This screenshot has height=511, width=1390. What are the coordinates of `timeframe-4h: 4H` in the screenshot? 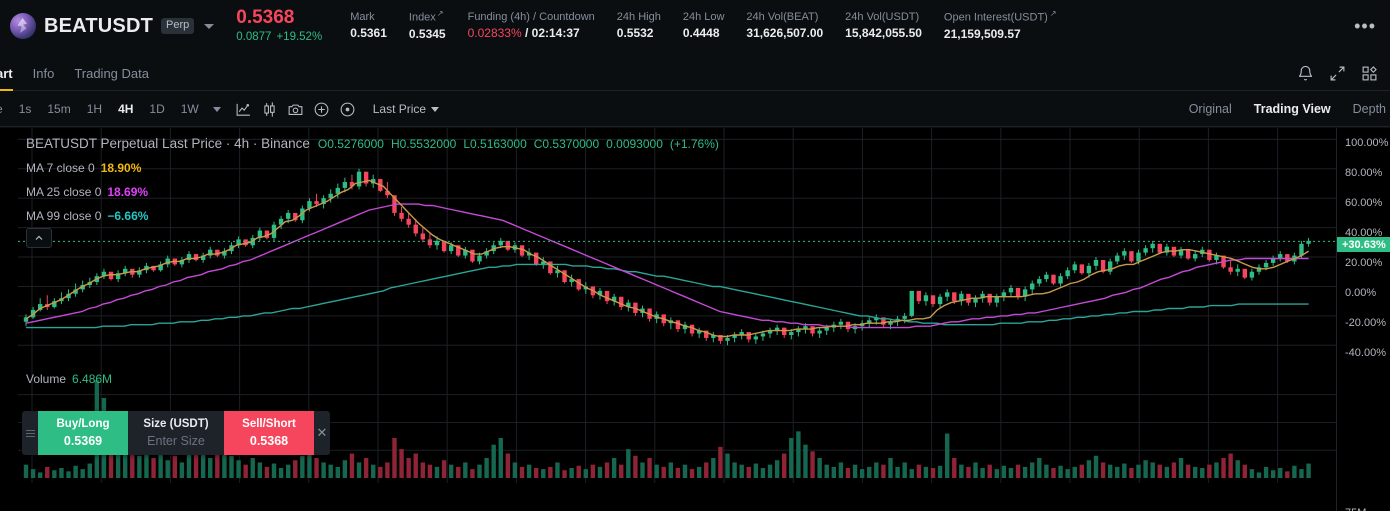 It's located at (126, 109).